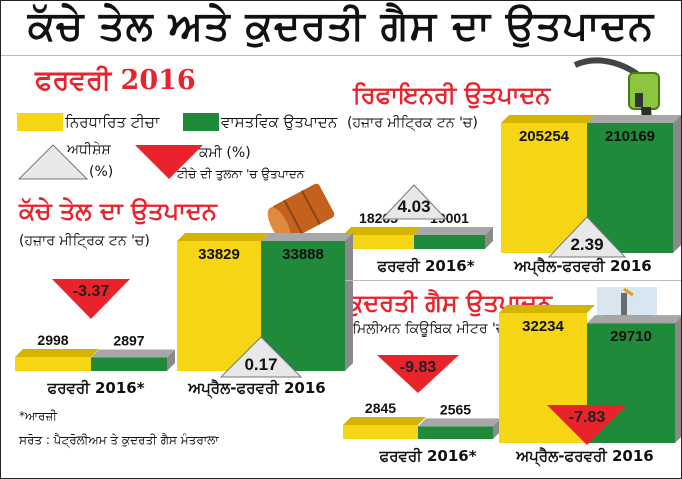 The image size is (682, 479). What do you see at coordinates (96, 388) in the screenshot?
I see `crude-period-month: ਫਰਵਰੀ 2016*` at bounding box center [96, 388].